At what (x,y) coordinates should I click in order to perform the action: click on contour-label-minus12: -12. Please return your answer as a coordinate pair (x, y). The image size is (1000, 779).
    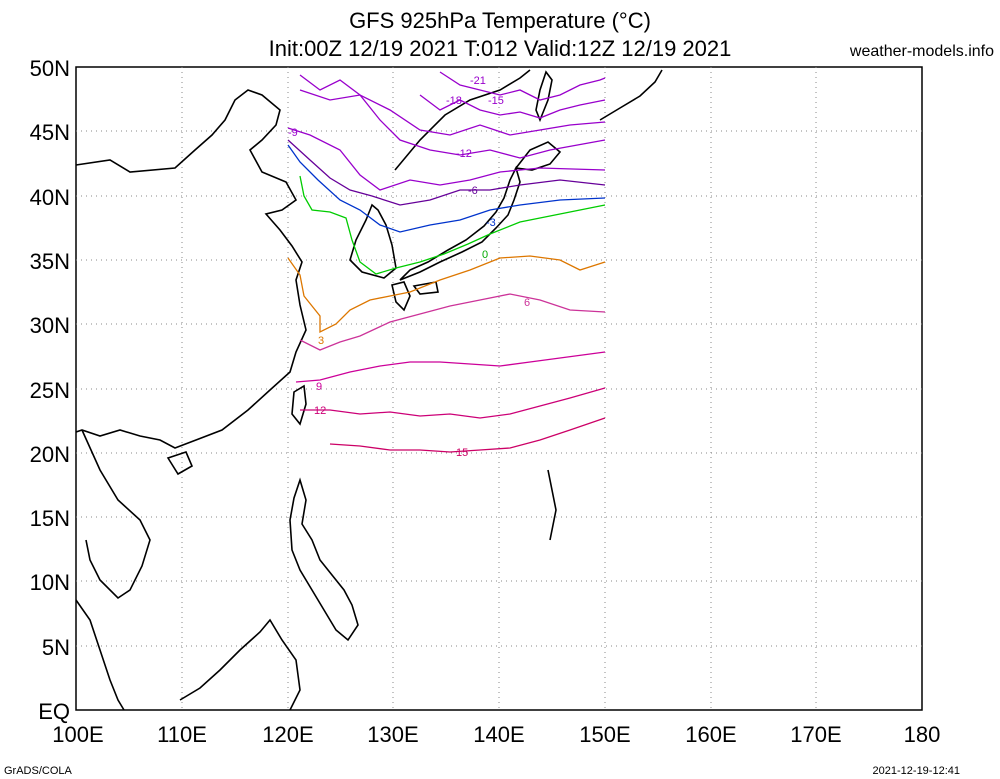
    Looking at the image, I should click on (464, 154).